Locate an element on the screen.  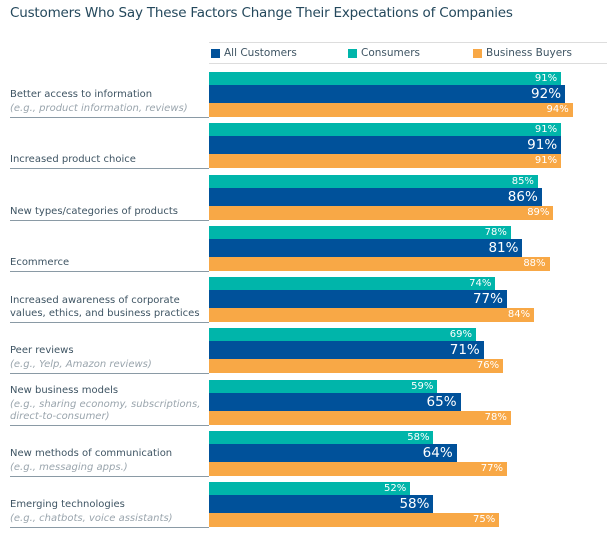
category-group: Increased product choice 91% 91% 91% is located at coordinates (306, 148).